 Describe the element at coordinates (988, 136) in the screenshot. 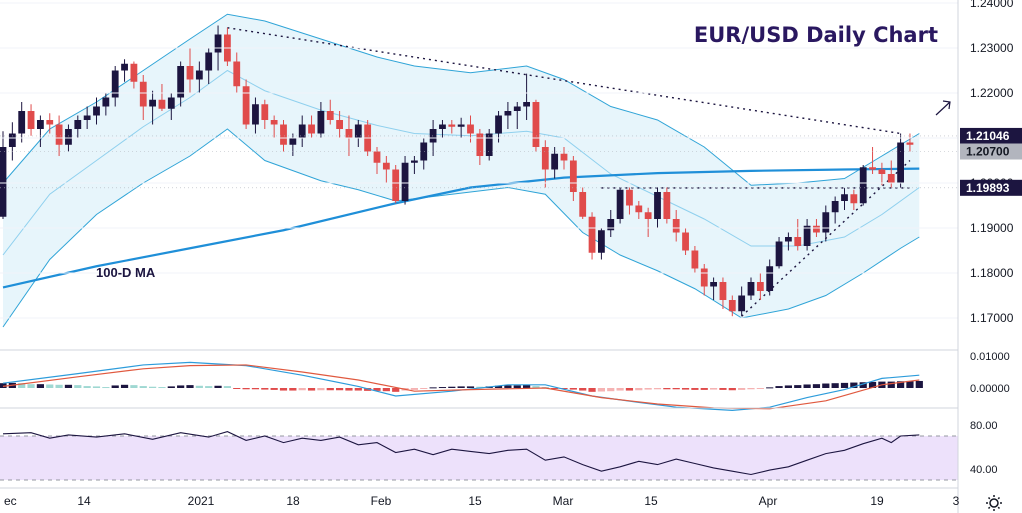

I see `price-tag-label: 1.21046` at that location.